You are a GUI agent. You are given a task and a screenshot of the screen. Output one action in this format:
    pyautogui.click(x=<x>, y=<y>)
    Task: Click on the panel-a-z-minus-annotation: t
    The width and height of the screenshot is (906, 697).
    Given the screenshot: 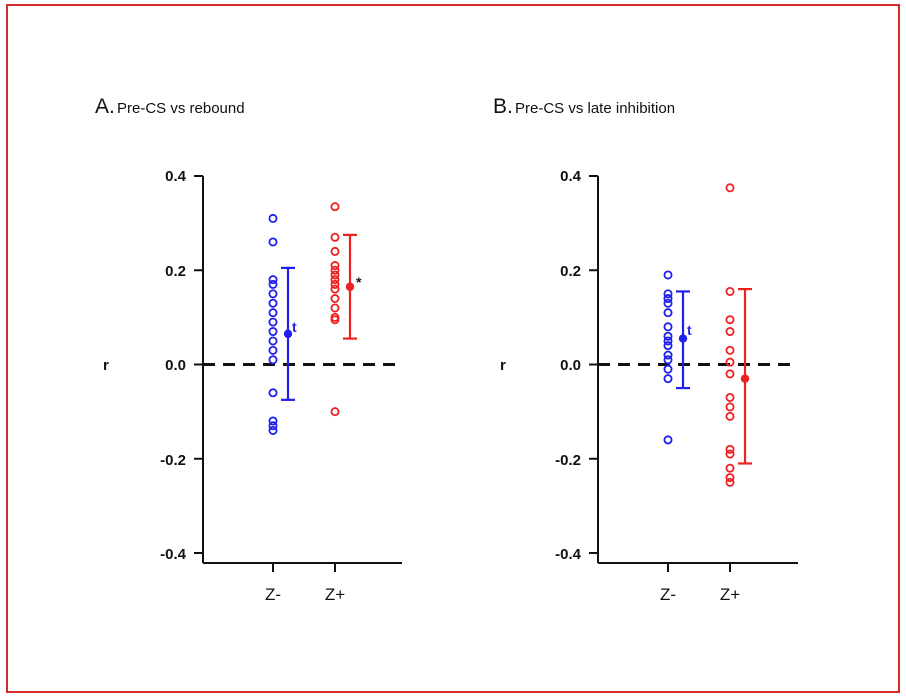 What is the action you would take?
    pyautogui.click(x=294, y=327)
    